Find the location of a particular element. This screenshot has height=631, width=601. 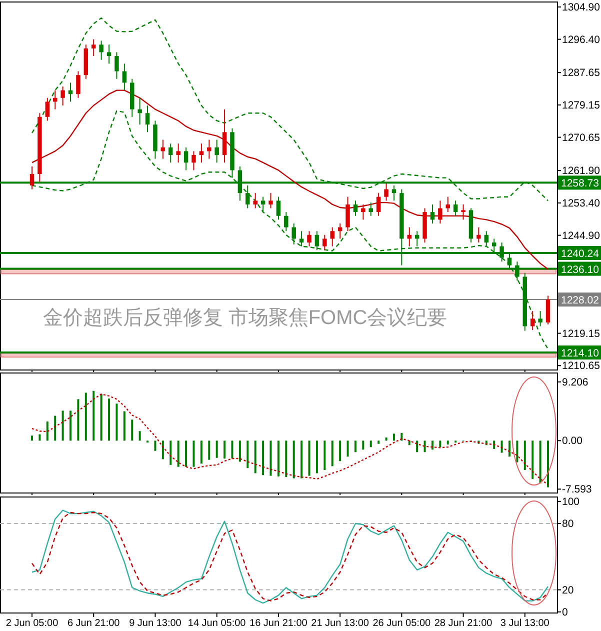

y-tick-label: -7.593 is located at coordinates (577, 490).